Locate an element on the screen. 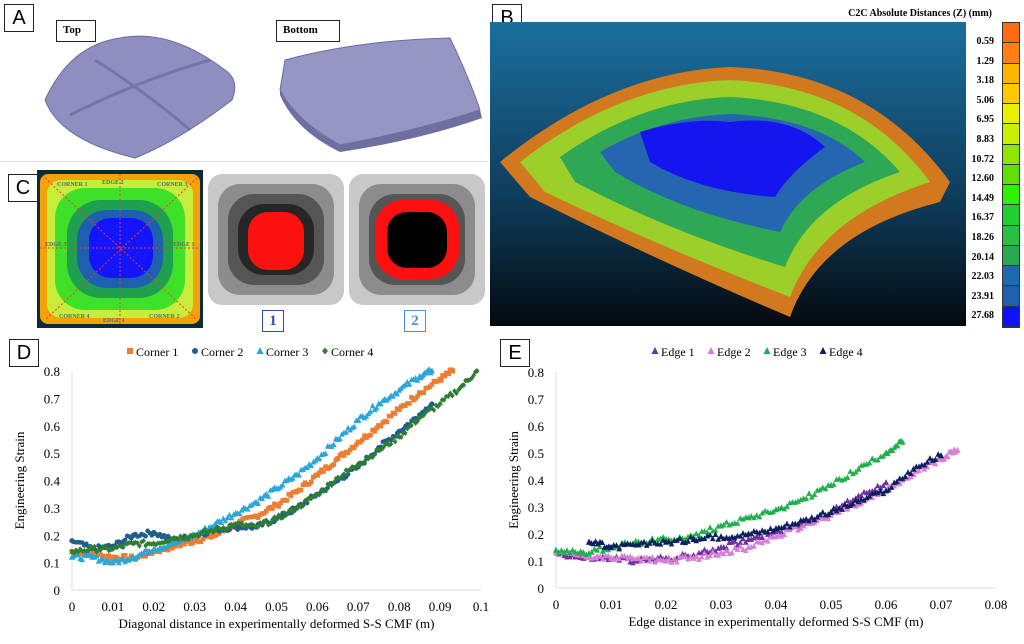 The image size is (1024, 644). legend-label: Corner 2 is located at coordinates (222, 352).